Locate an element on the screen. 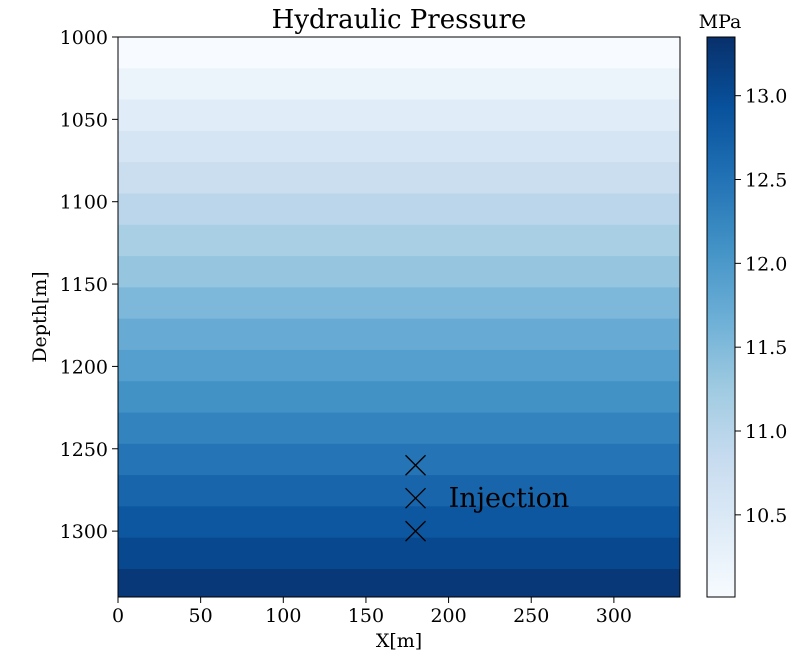  colorbar-tick-label: 12.5 is located at coordinates (766, 181).